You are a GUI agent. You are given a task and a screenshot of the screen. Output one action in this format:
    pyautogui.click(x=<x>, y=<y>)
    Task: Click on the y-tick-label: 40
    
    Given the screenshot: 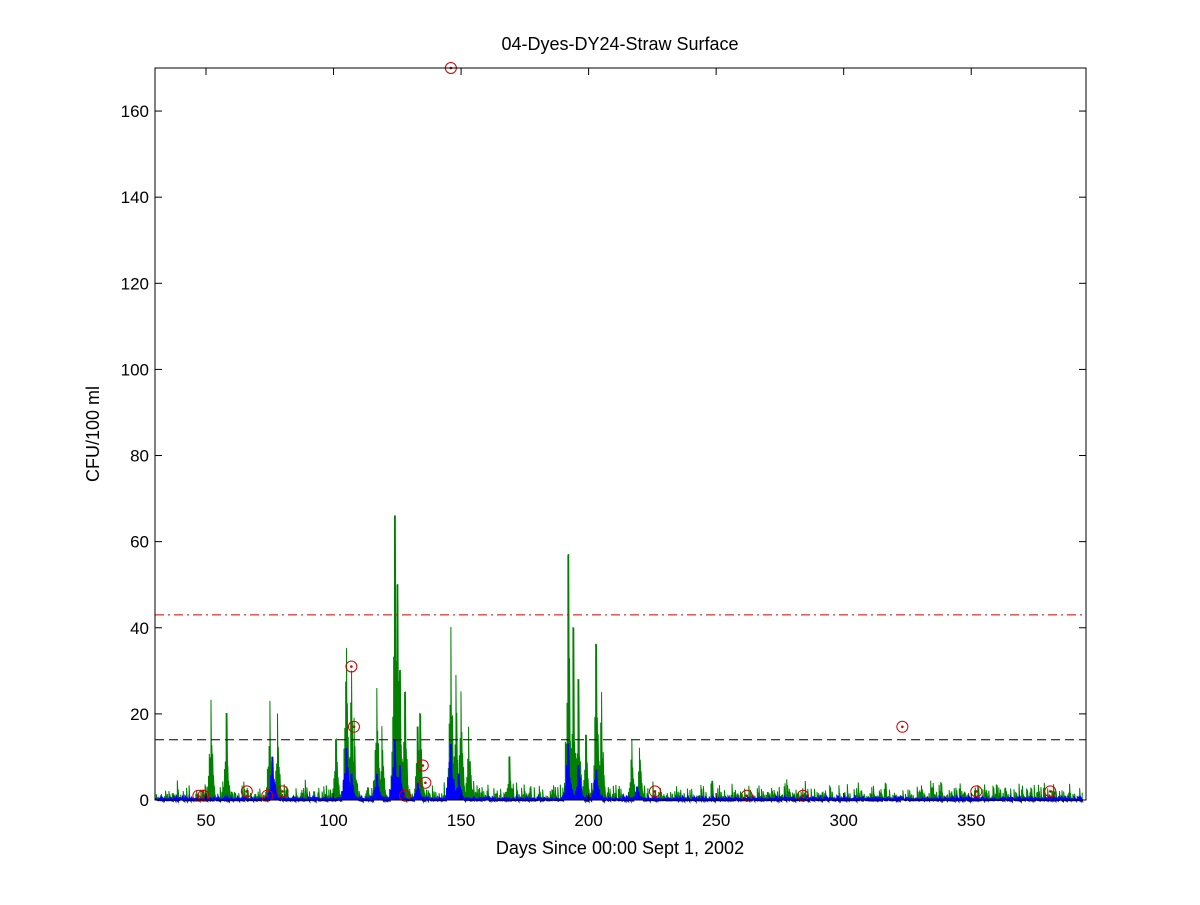 What is the action you would take?
    pyautogui.click(x=139, y=628)
    